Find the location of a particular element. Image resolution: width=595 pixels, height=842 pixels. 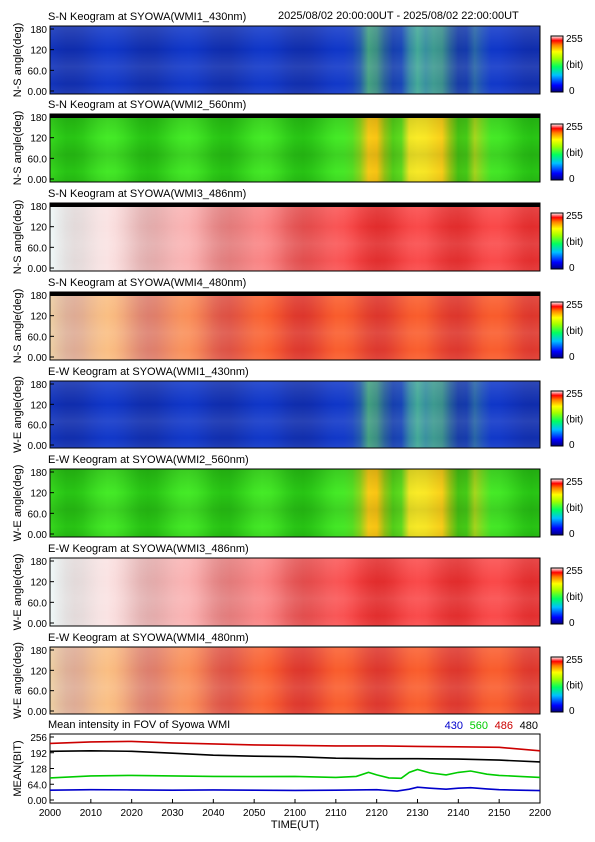

x-tick-label: 2040 is located at coordinates (213, 813).